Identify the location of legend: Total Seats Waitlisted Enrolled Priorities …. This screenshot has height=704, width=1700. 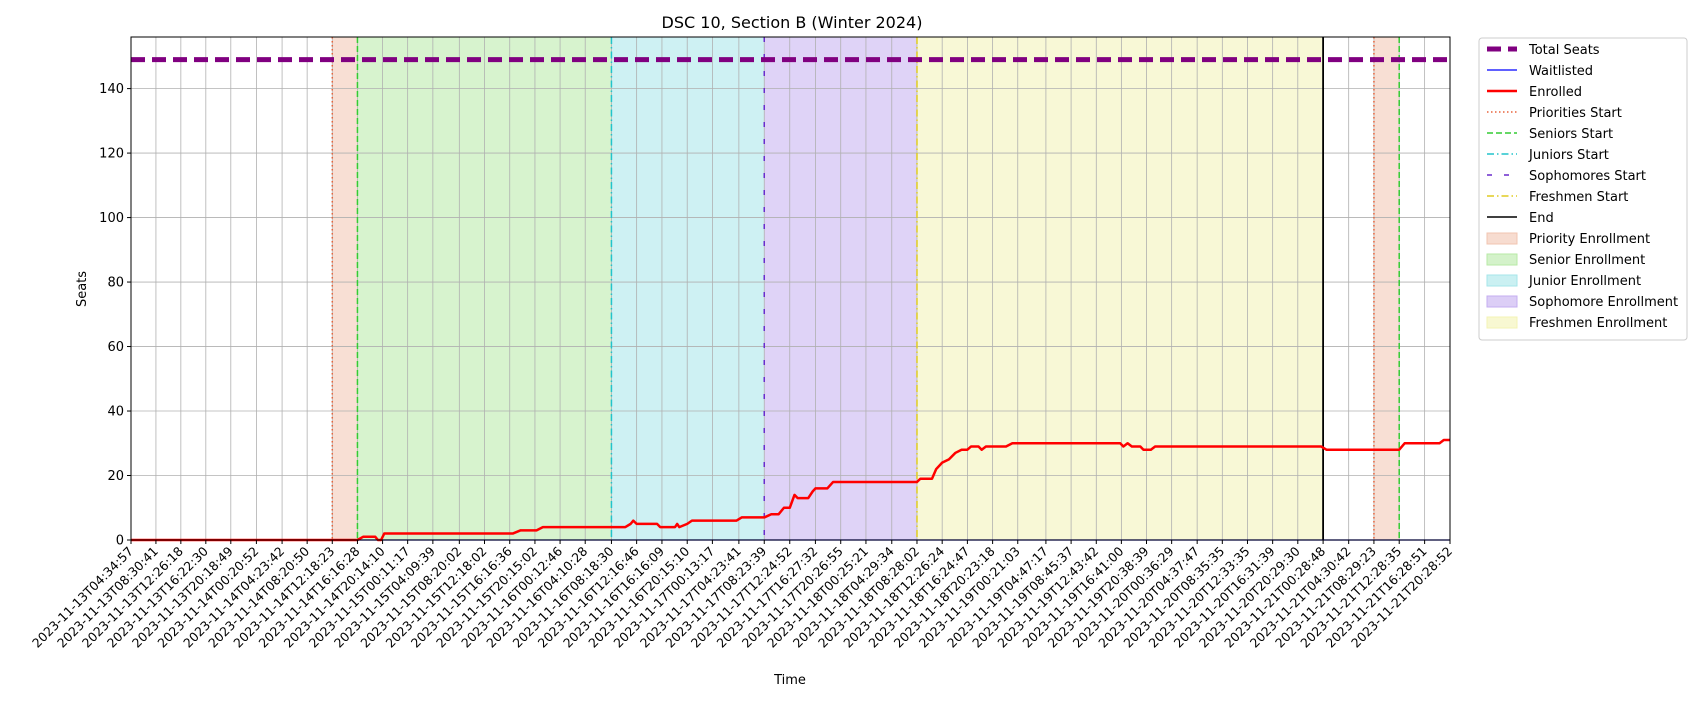
(1583, 189).